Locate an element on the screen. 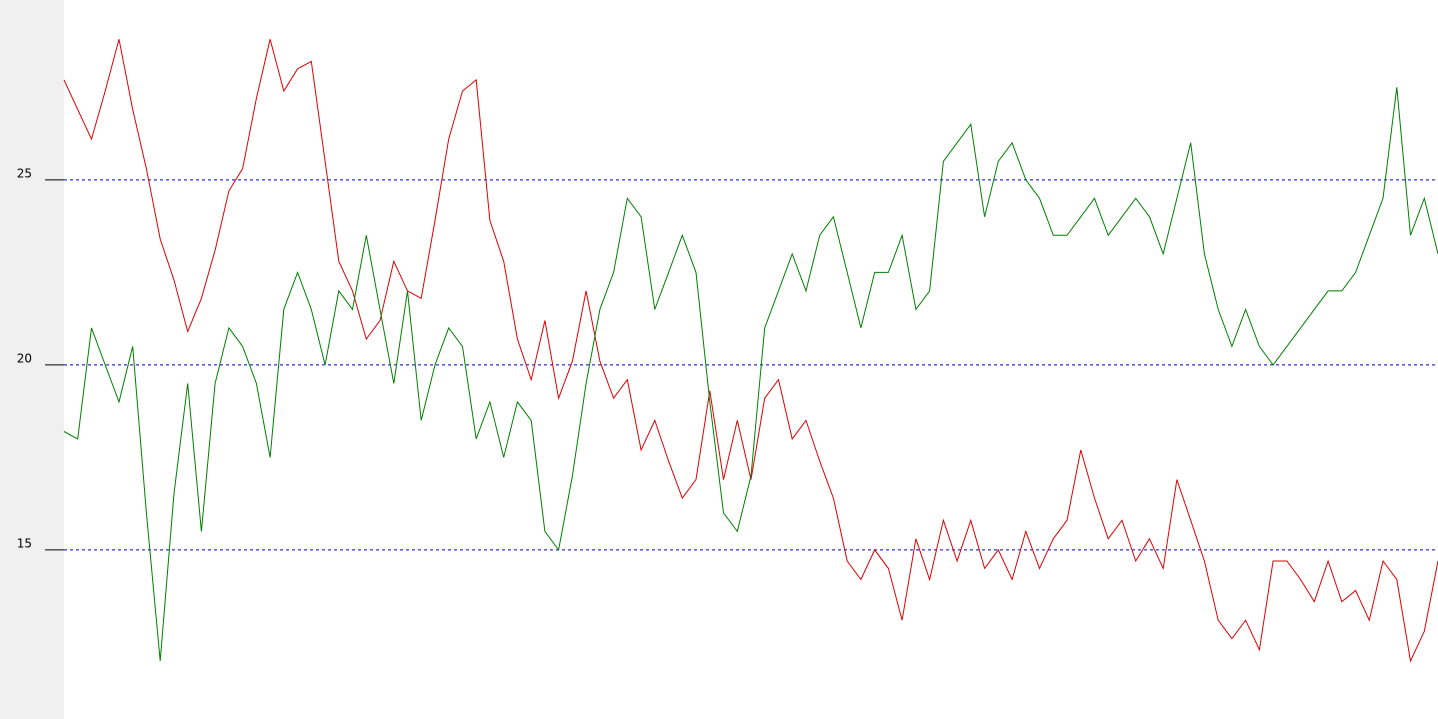 The height and width of the screenshot is (719, 1438). y-tick-label: 20 is located at coordinates (24, 358).